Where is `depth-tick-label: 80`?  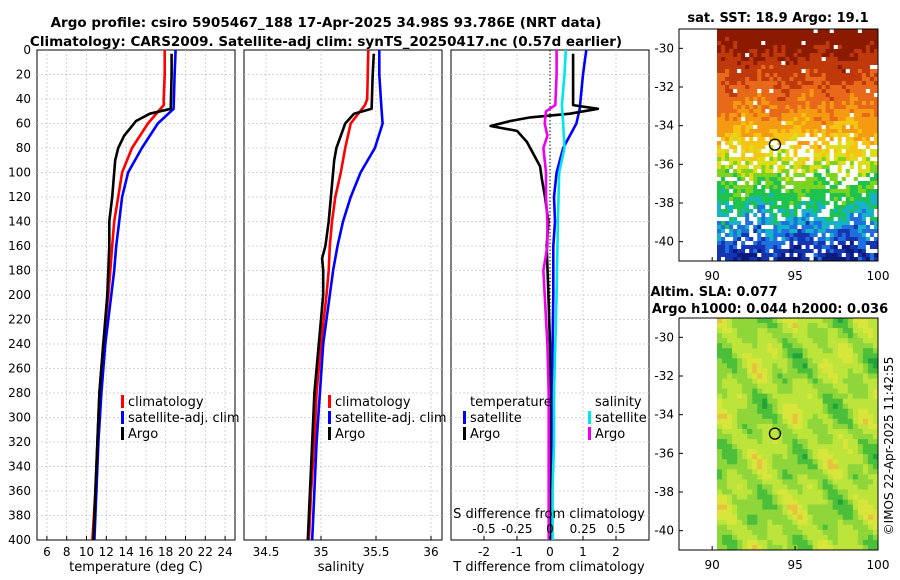
depth-tick-label: 80 is located at coordinates (23, 148).